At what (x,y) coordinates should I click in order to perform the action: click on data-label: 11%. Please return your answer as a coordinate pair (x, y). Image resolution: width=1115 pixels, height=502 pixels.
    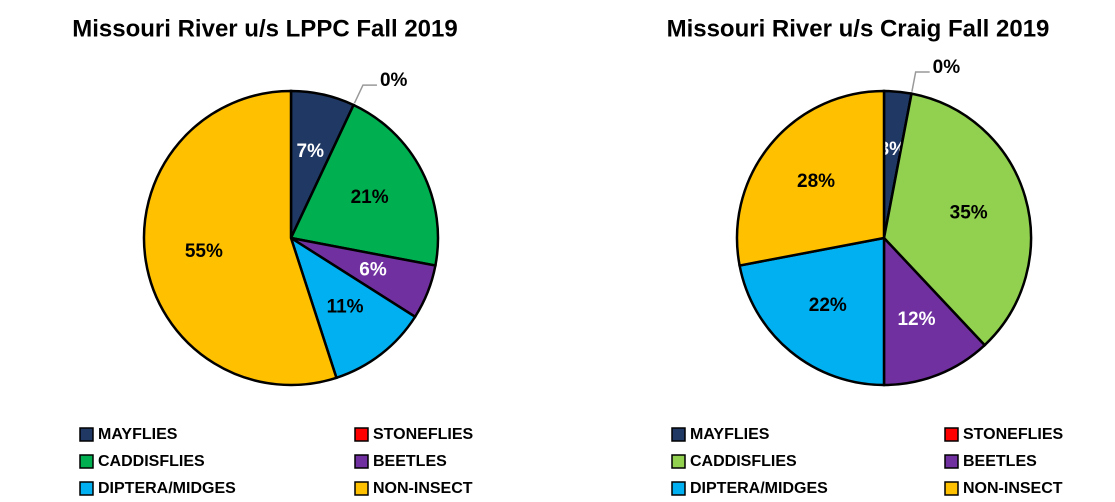
    Looking at the image, I should click on (345, 307).